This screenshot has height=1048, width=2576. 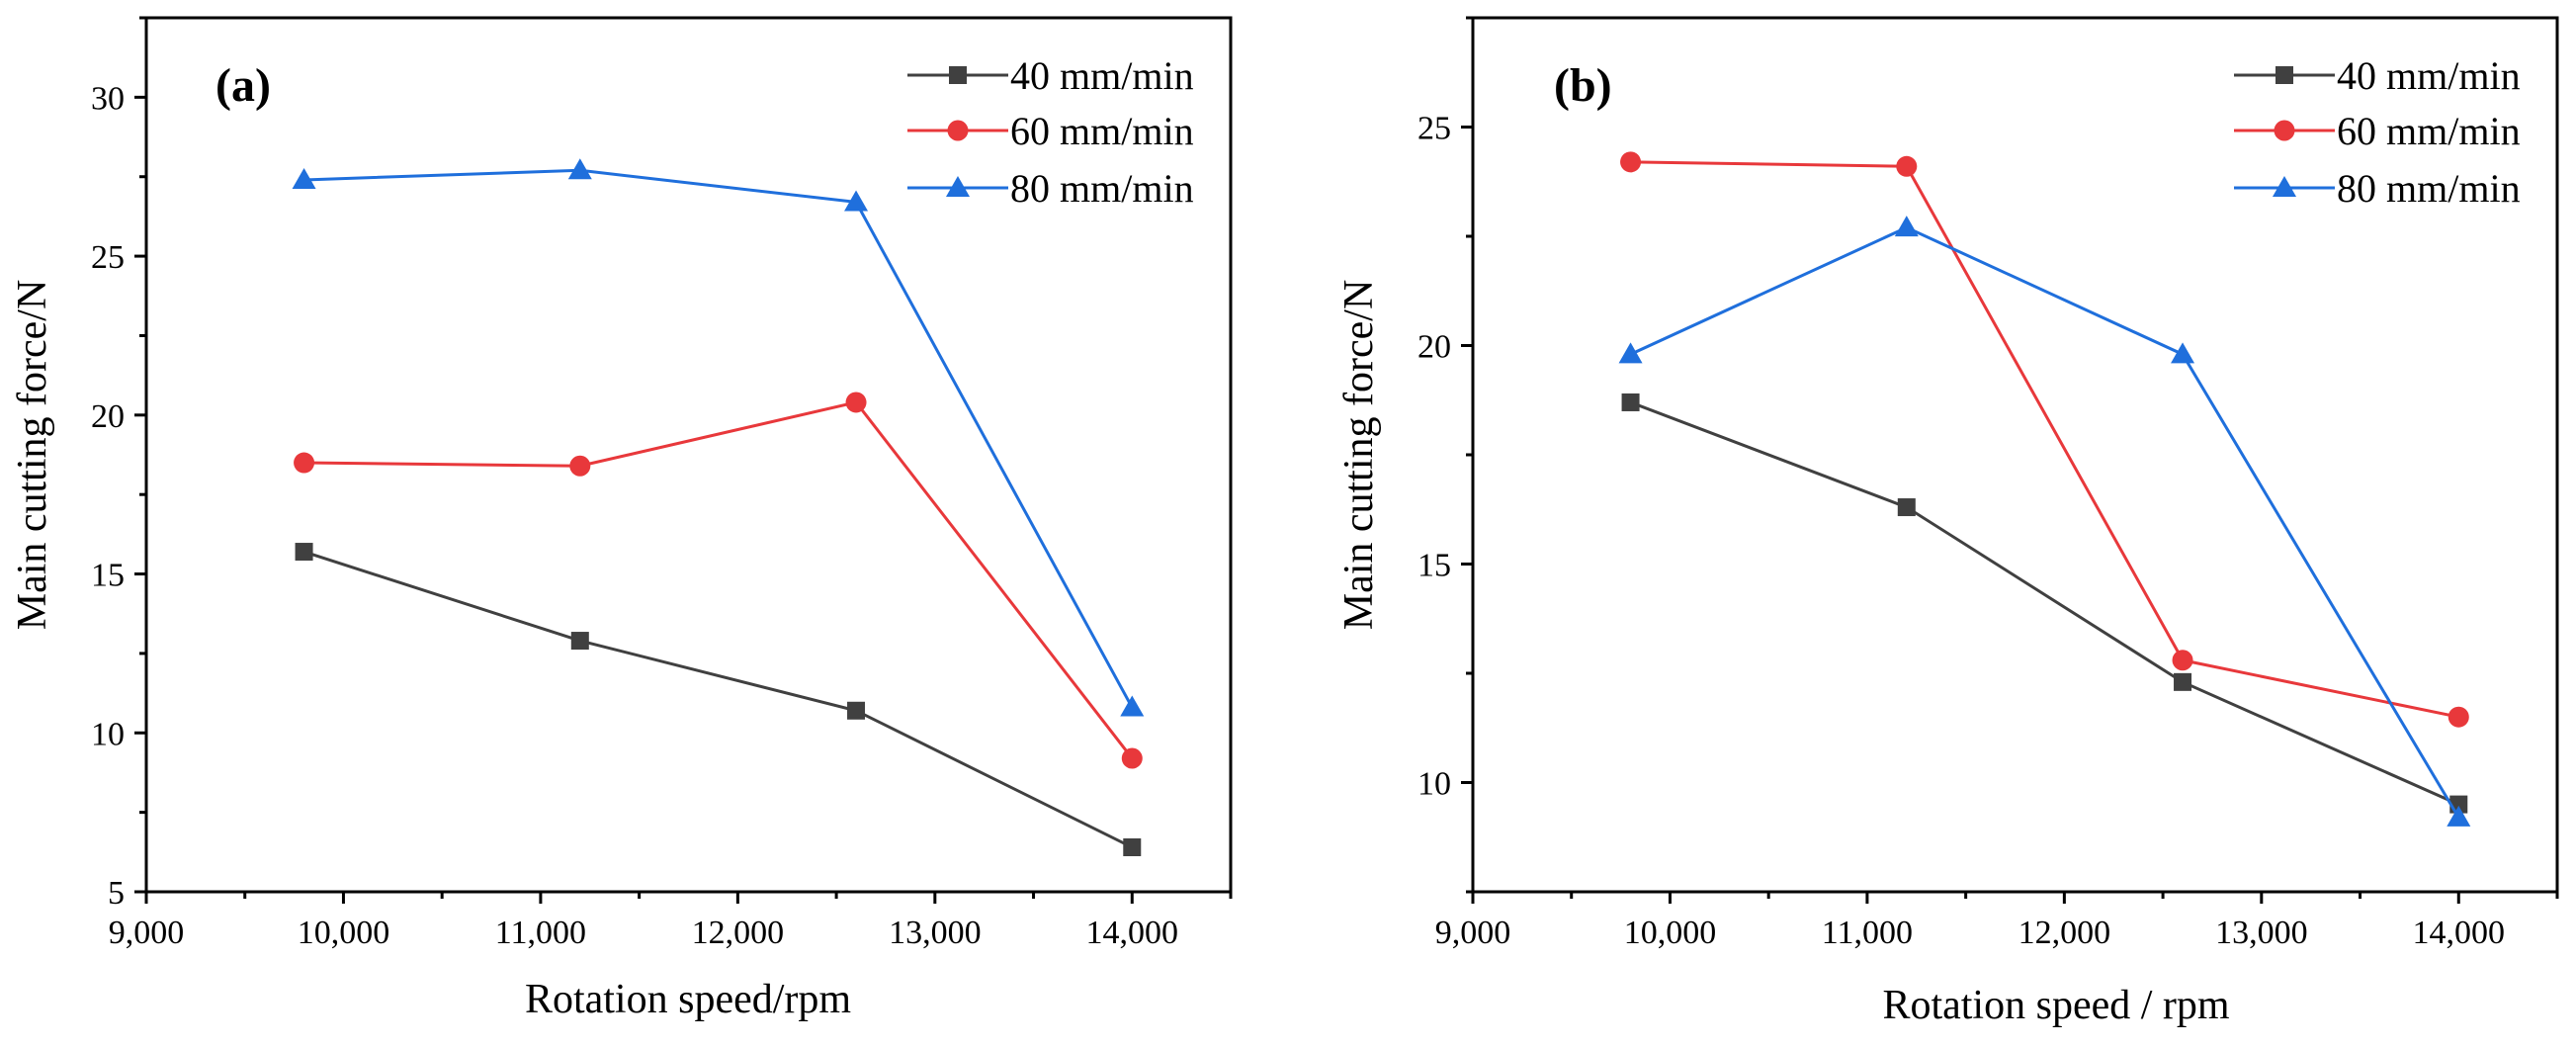 I want to click on x-axis-label: Rotation speed/rpm, so click(x=688, y=999).